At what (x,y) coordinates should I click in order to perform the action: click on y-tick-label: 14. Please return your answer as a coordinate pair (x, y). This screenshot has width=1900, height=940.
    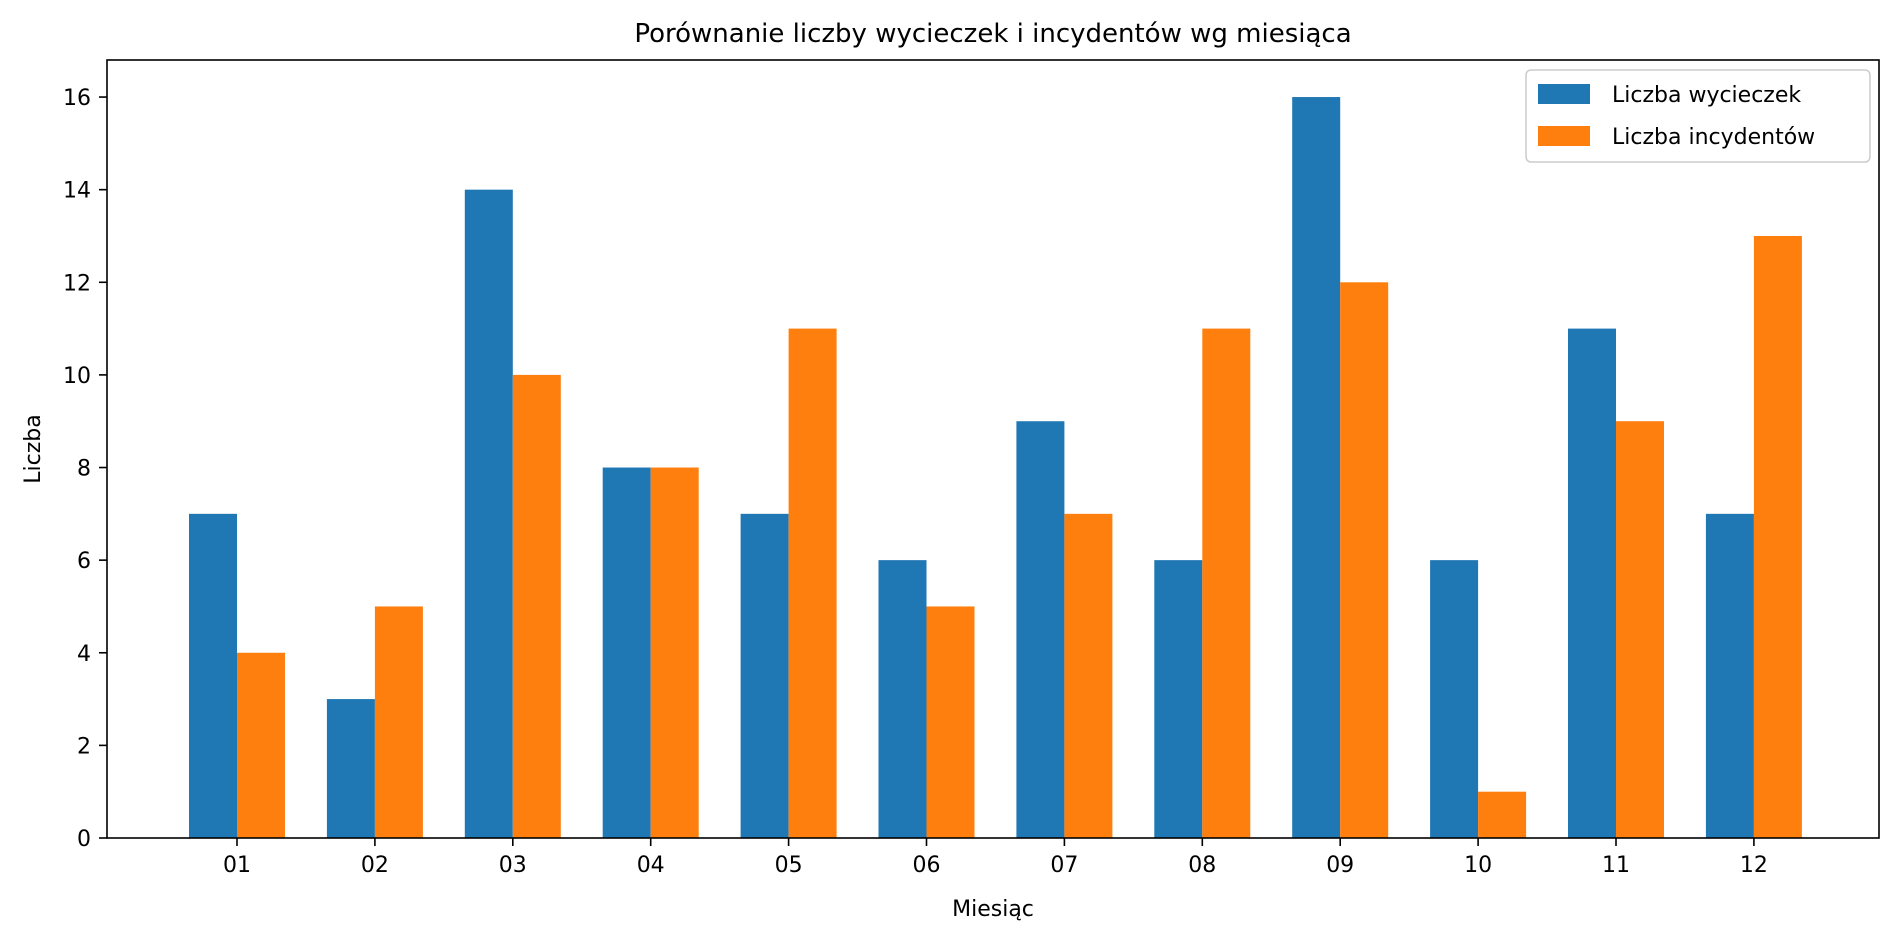
    Looking at the image, I should click on (77, 191).